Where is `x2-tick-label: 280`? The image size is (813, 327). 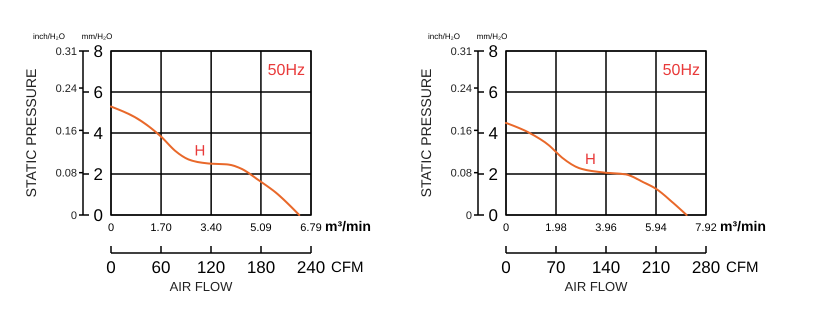
x2-tick-label: 280 is located at coordinates (706, 267).